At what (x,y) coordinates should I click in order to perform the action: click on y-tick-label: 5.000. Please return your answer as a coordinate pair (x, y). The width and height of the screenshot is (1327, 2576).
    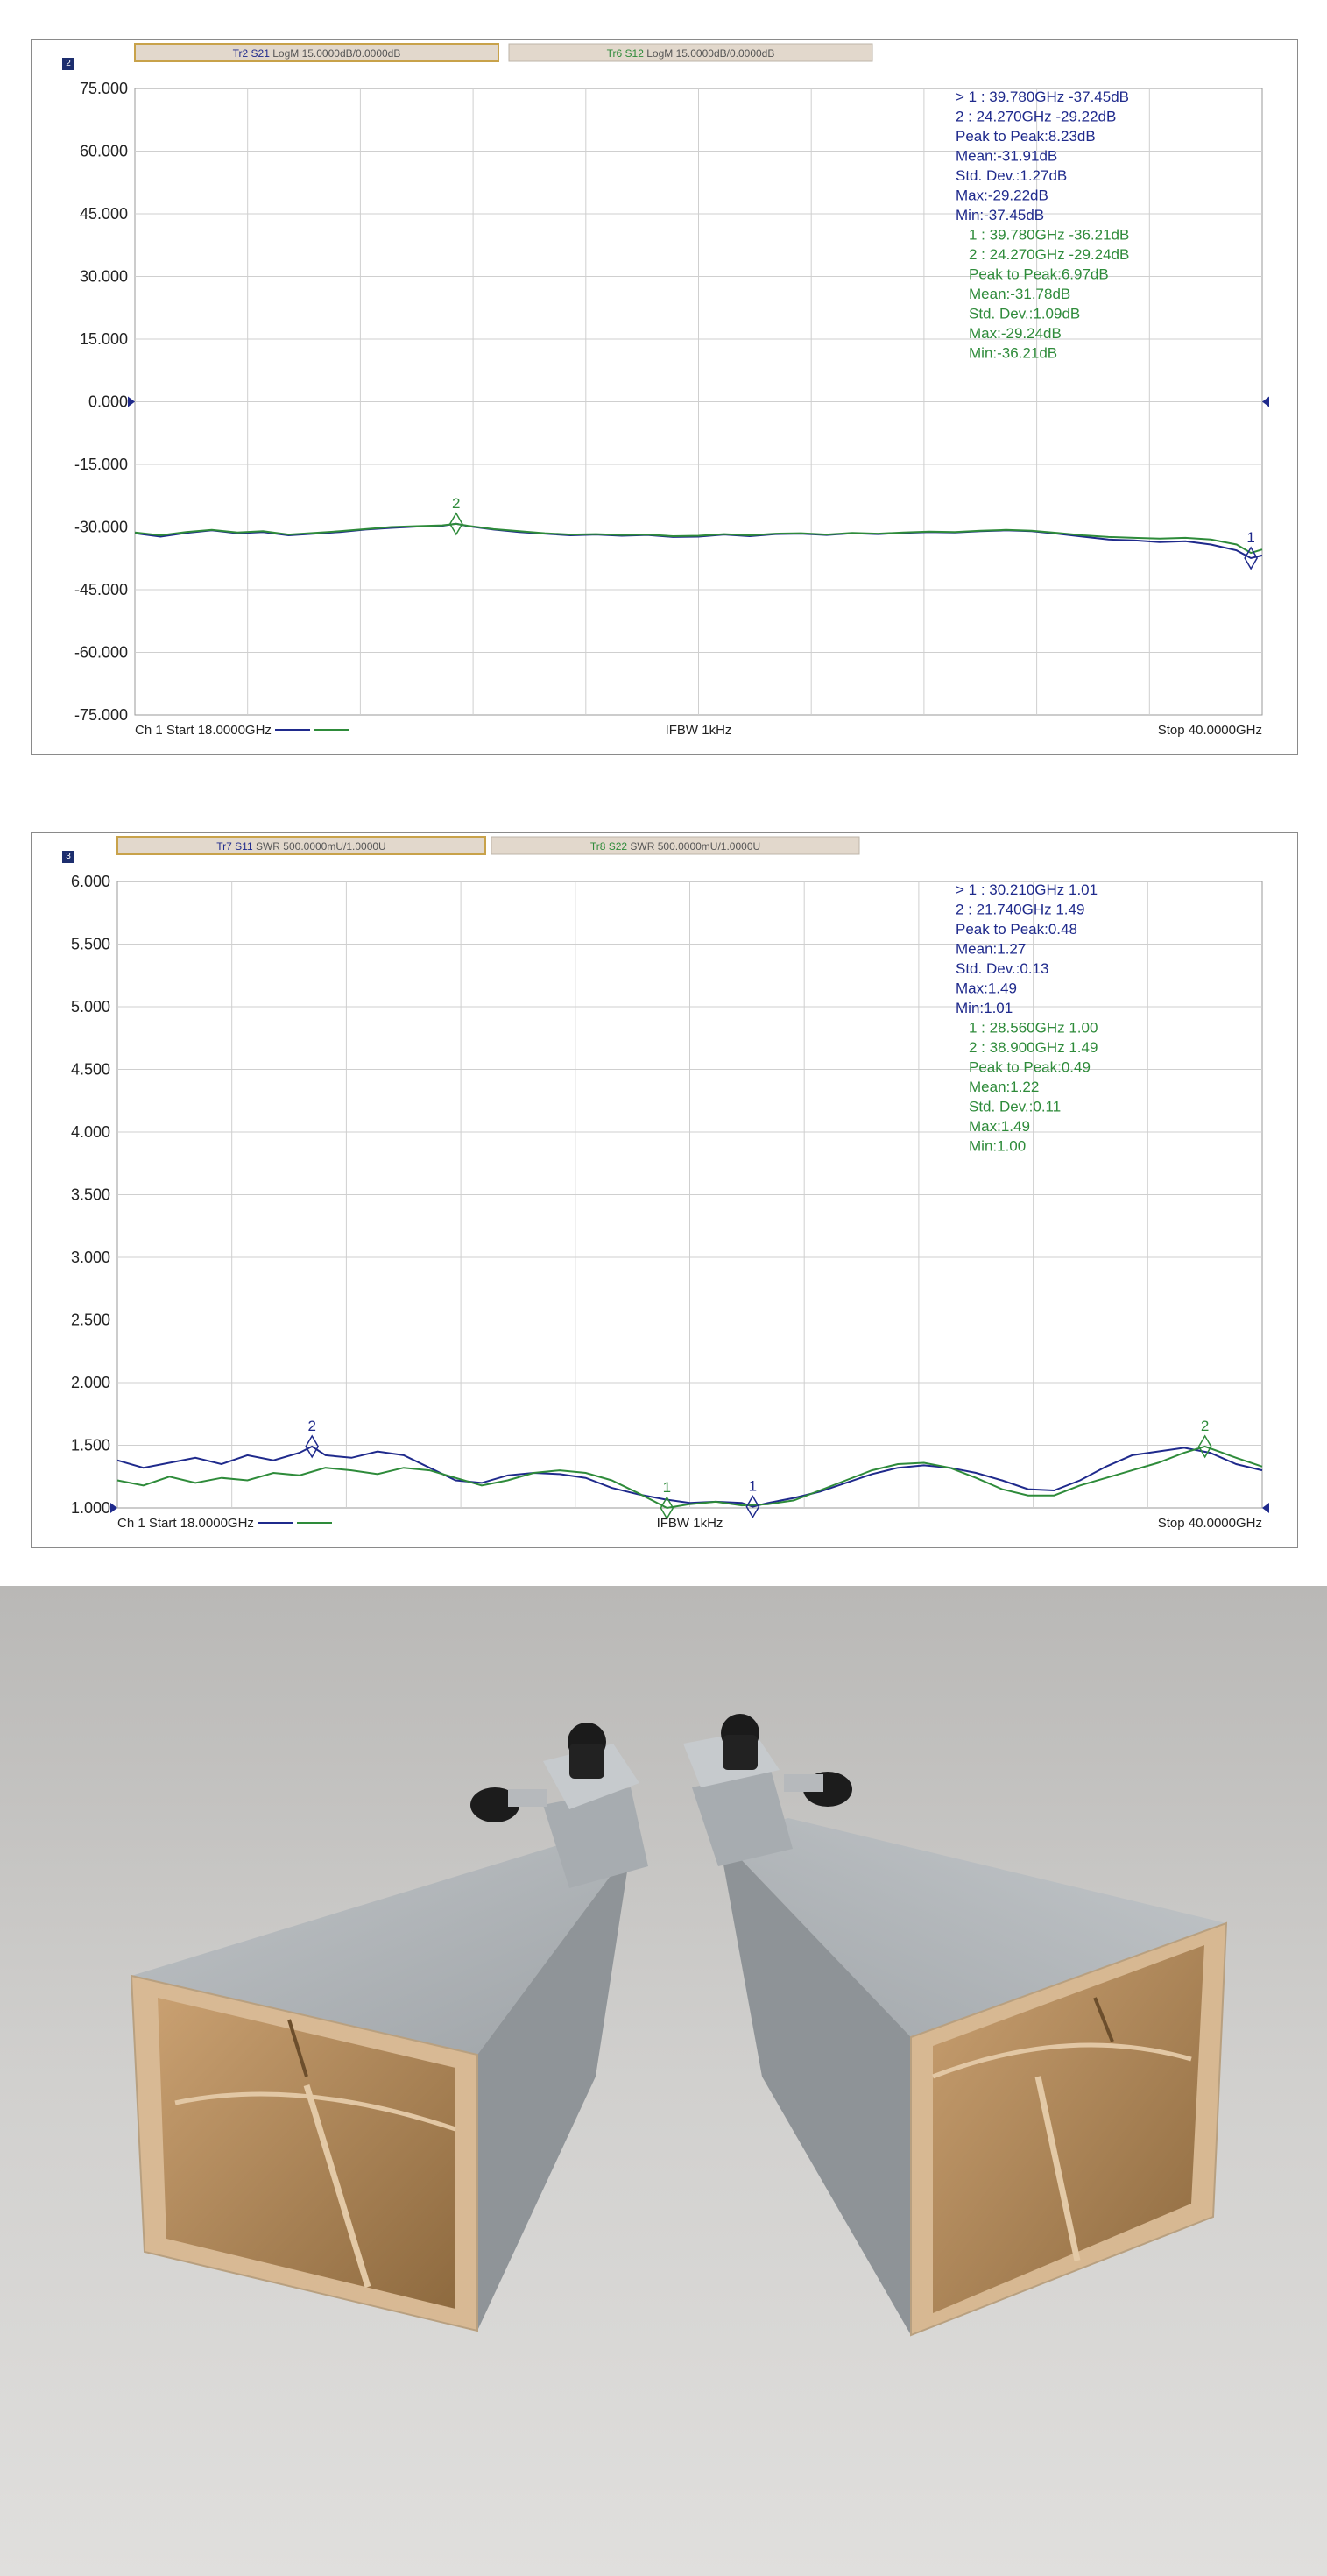
    Looking at the image, I should click on (90, 1007).